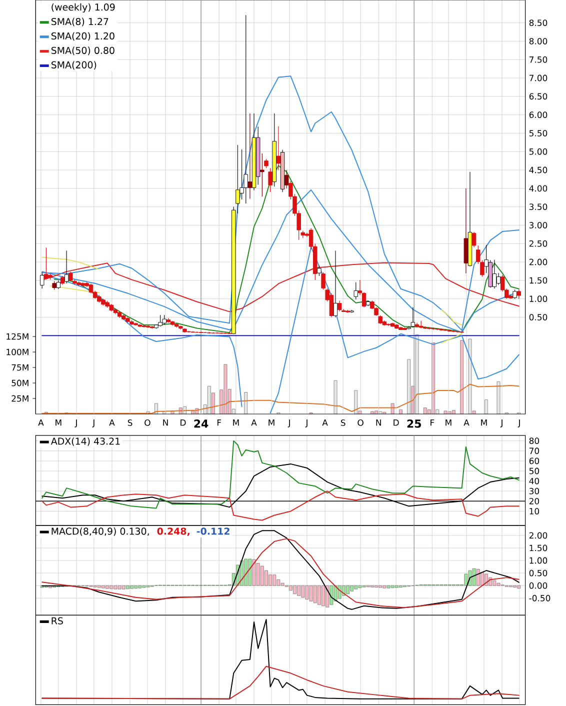 This screenshot has width=566, height=706. I want to click on x-tick-label: 25, so click(414, 424).